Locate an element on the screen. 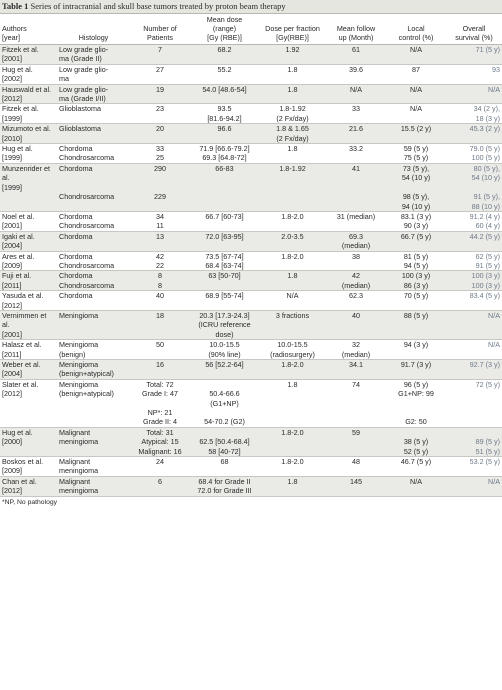  authors-cell: Fuji et al. [2011] is located at coordinates (28, 280).